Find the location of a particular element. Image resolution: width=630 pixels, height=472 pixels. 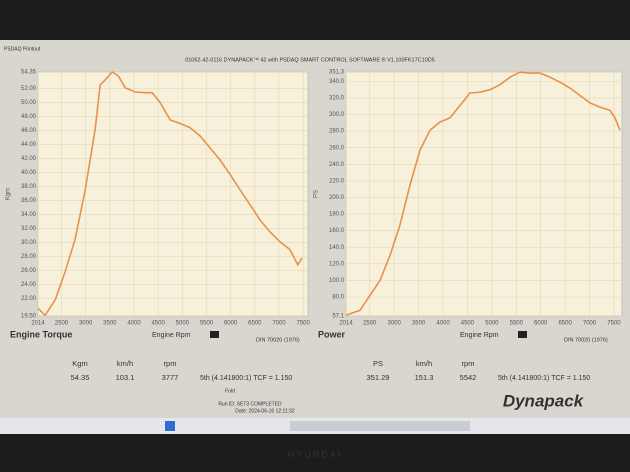

y-tick-label: 32.00 is located at coordinates (29, 229).